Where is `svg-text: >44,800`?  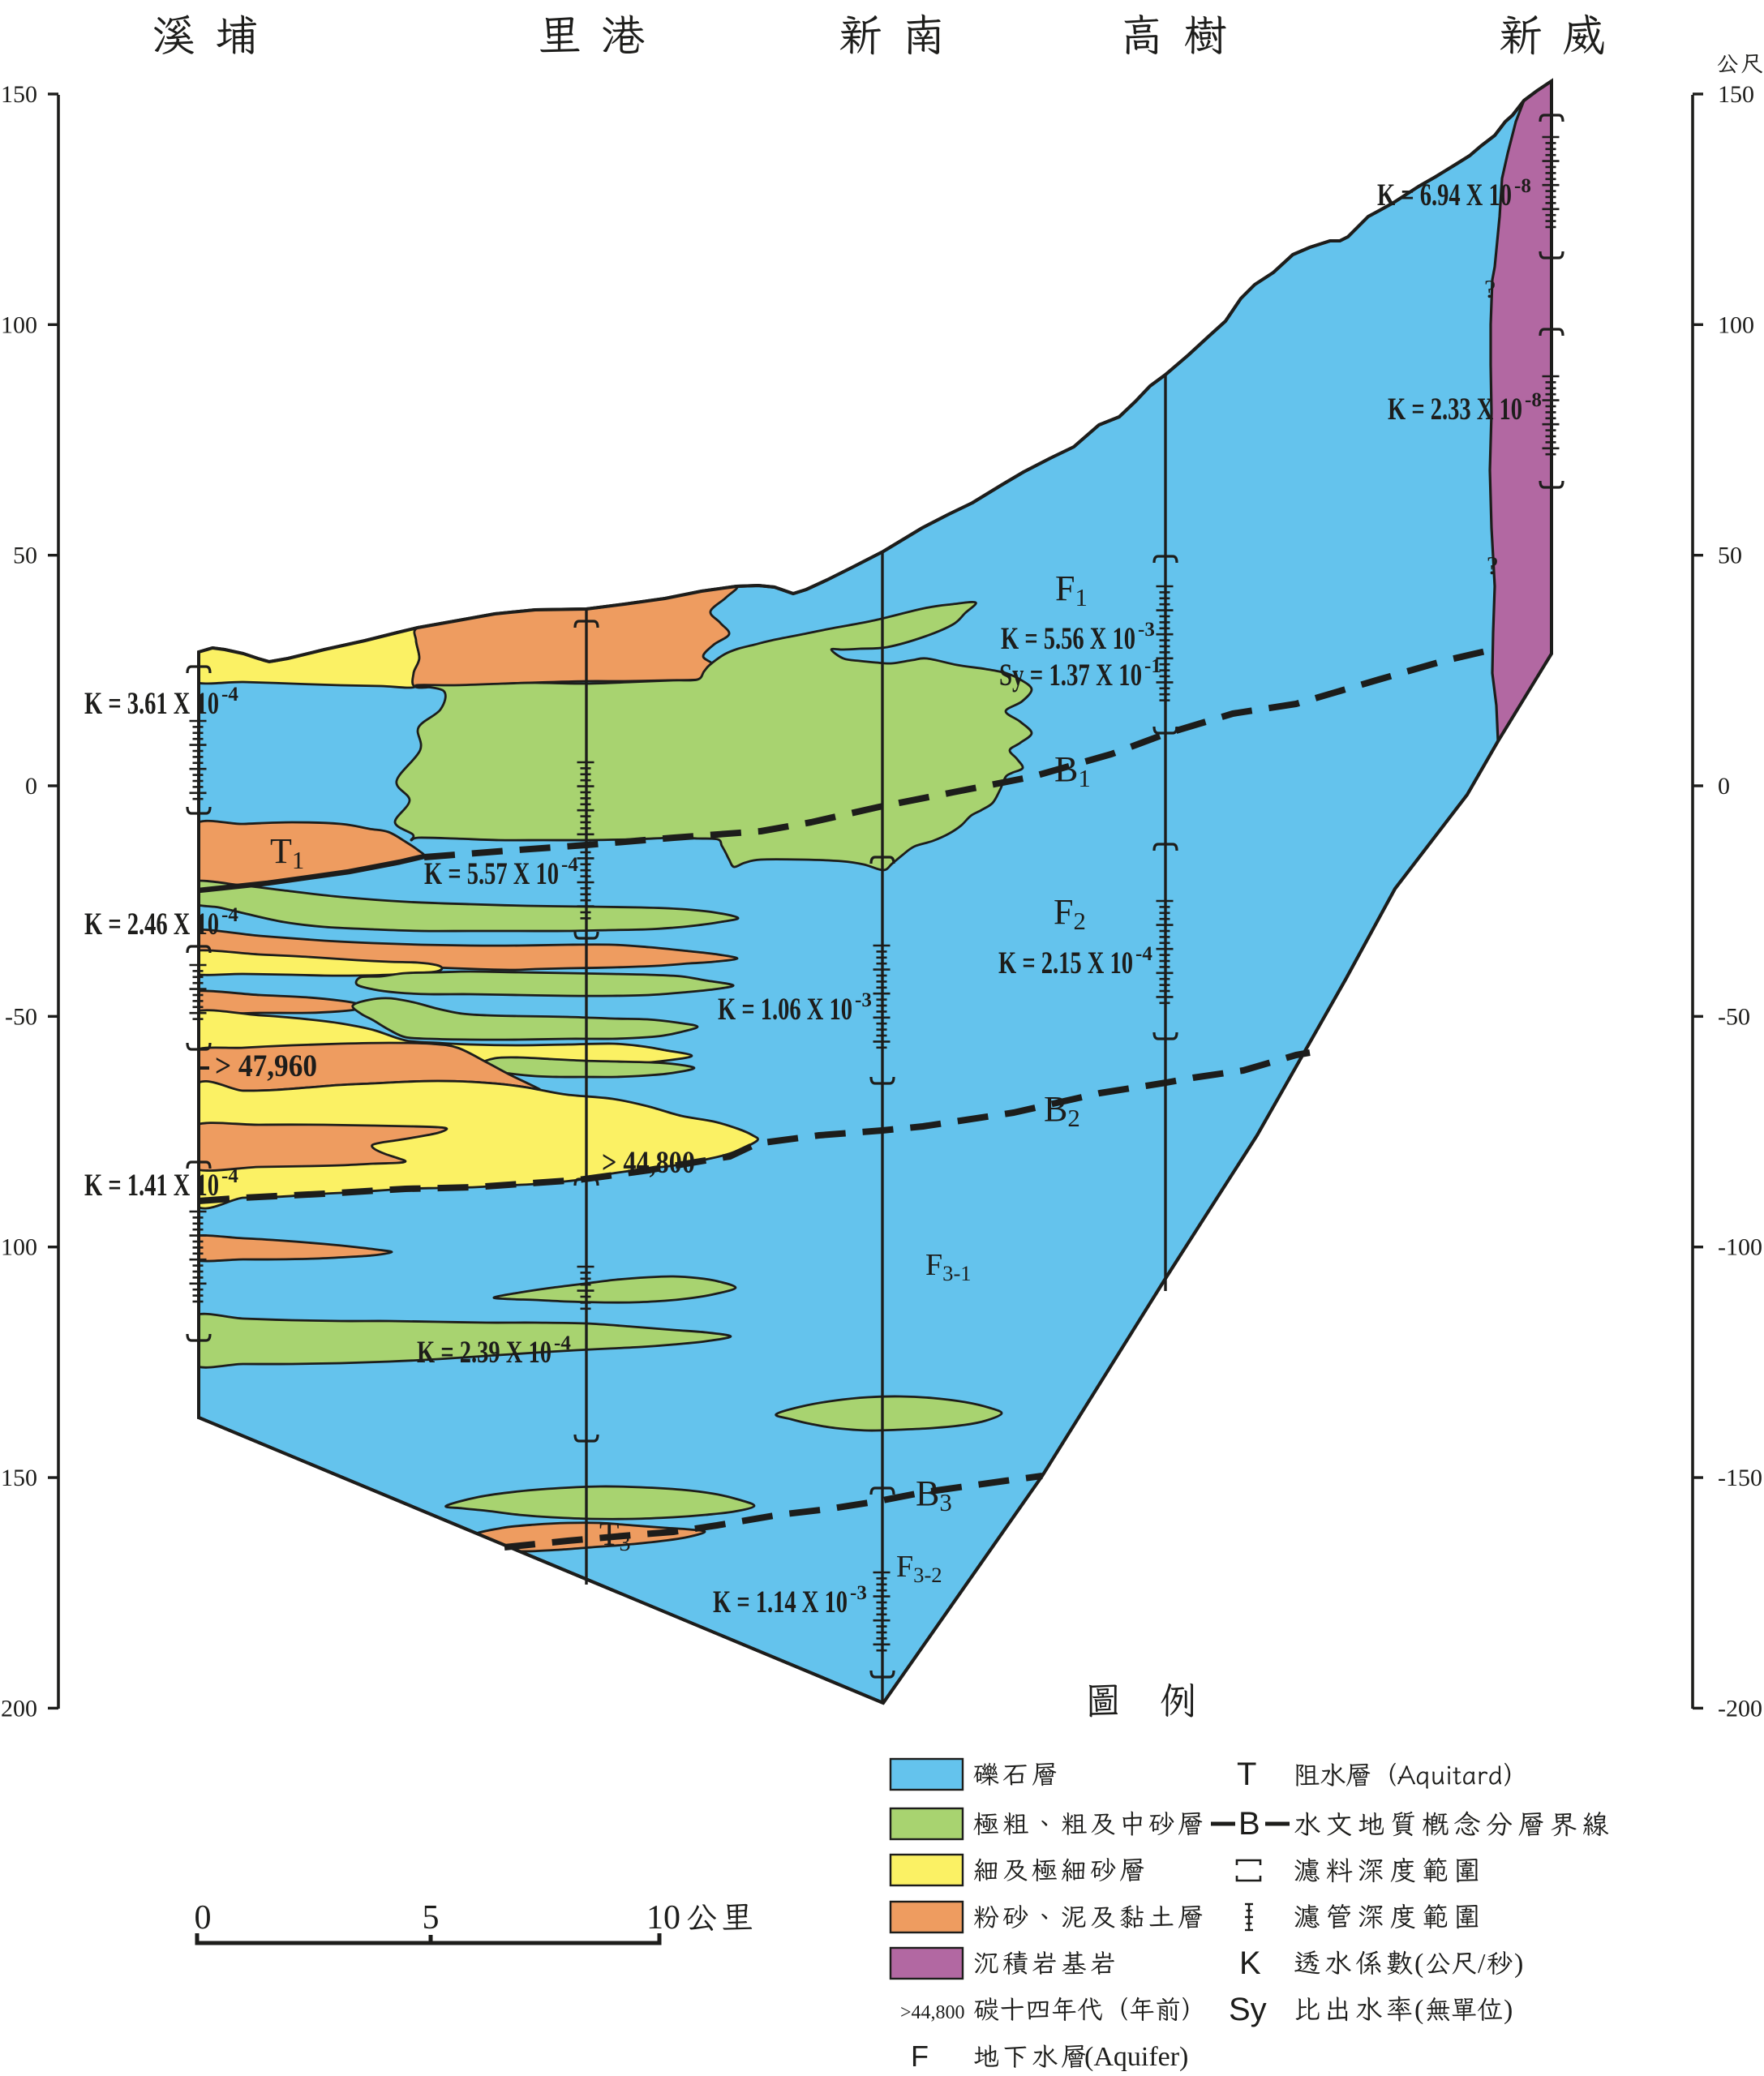
svg-text: >44,800 is located at coordinates (932, 2012).